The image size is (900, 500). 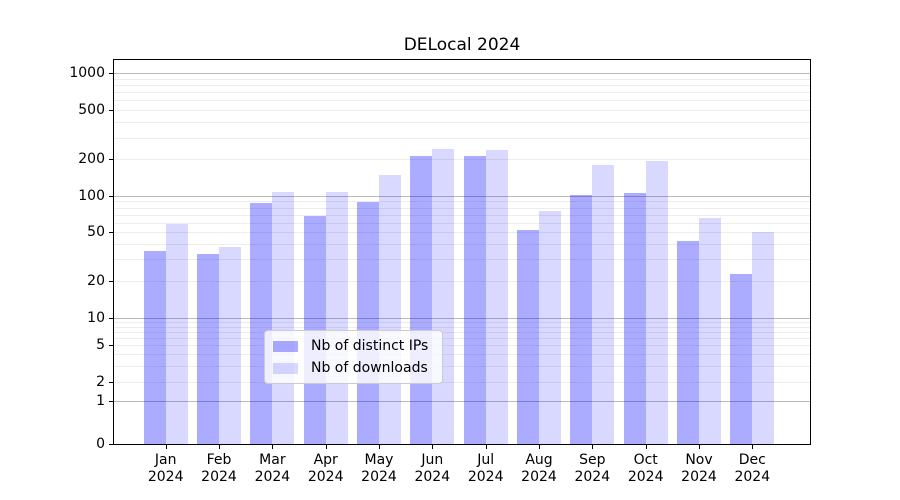 I want to click on x-tick-label-oct: Oct 2024, so click(x=645, y=468).